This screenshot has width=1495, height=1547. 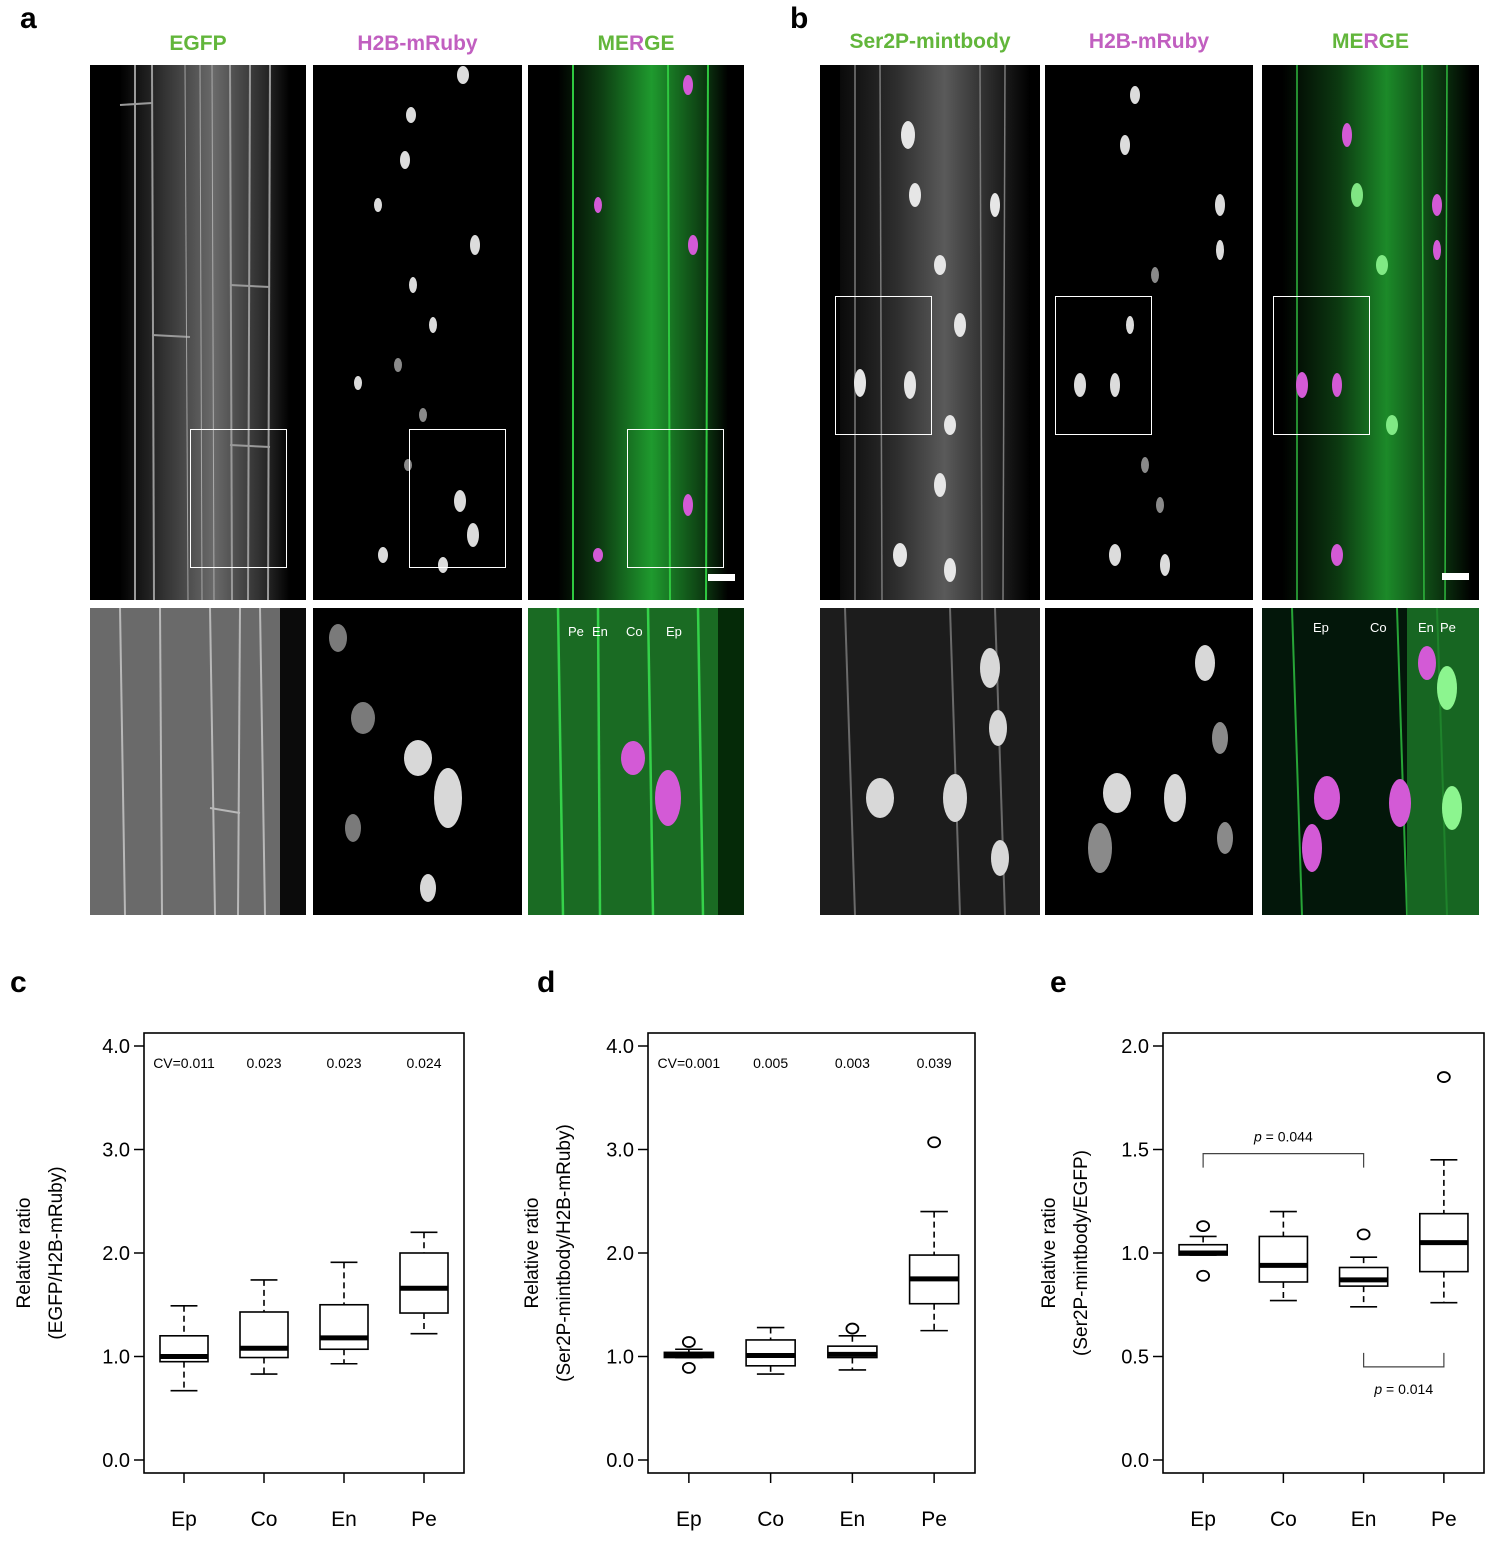 What do you see at coordinates (344, 1519) in the screenshot?
I see `chart-c-category-2: En` at bounding box center [344, 1519].